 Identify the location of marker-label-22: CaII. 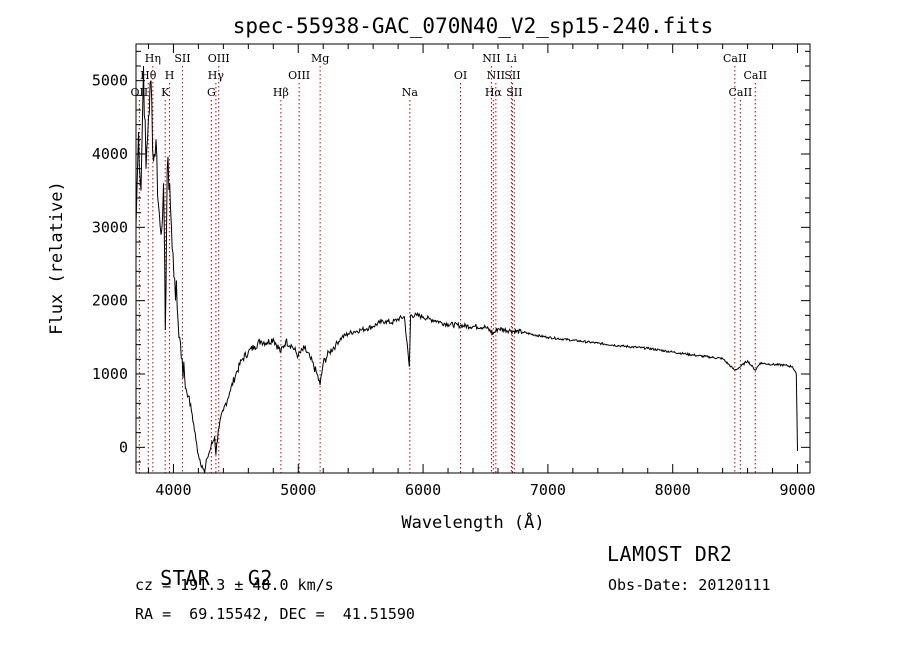
(741, 92).